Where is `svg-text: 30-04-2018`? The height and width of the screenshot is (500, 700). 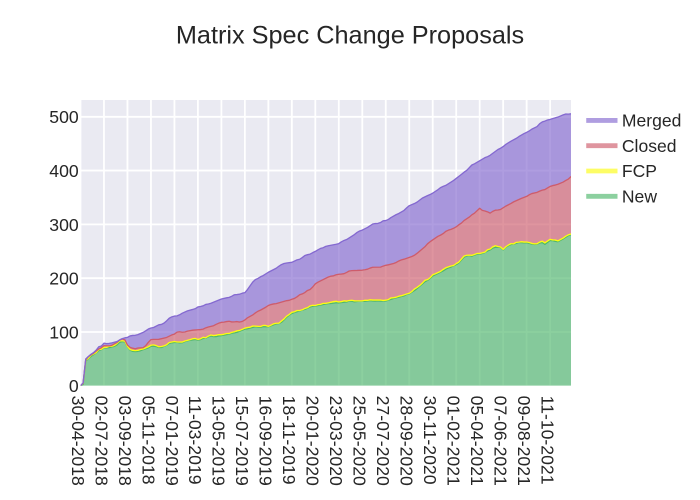
svg-text: 30-04-2018 is located at coordinates (78, 441).